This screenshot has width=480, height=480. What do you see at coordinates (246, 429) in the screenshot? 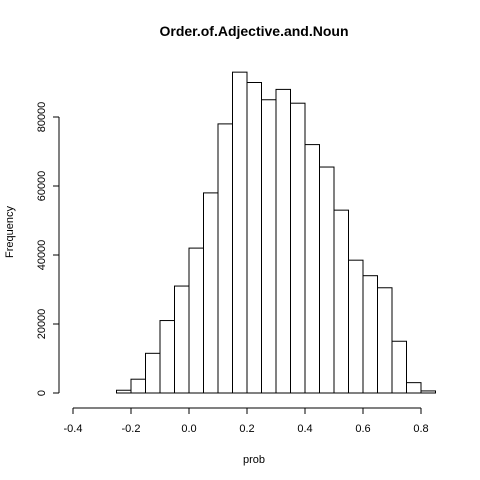
I see `x-tick-label: 0.2` at bounding box center [246, 429].